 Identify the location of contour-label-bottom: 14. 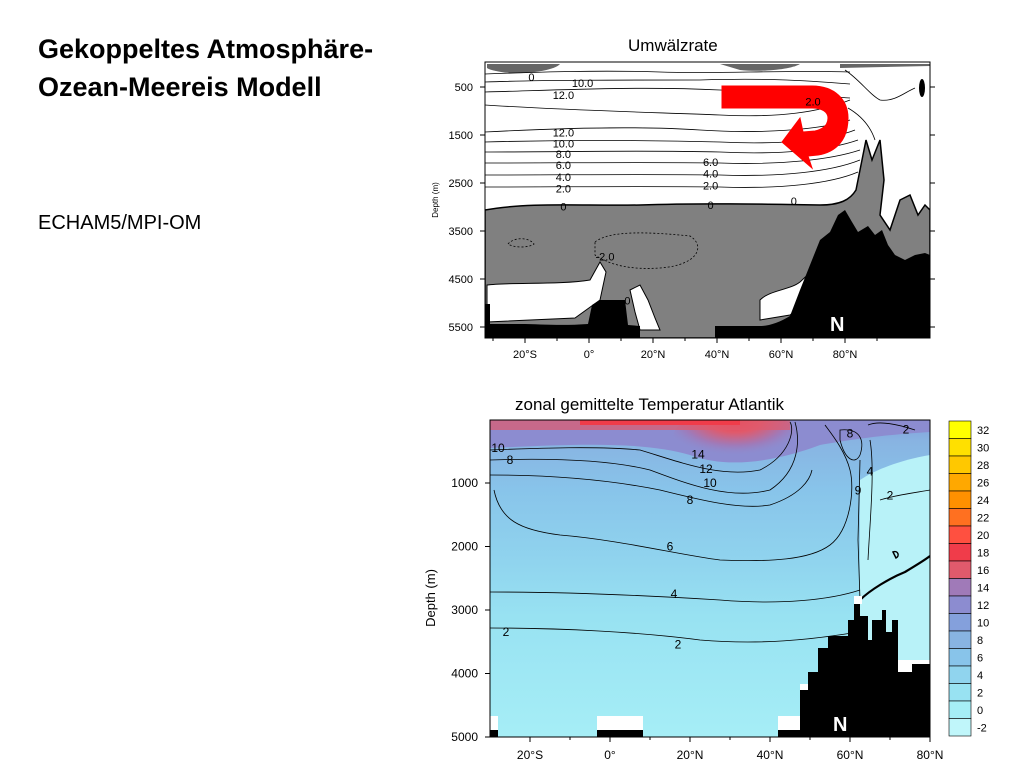
(698, 454).